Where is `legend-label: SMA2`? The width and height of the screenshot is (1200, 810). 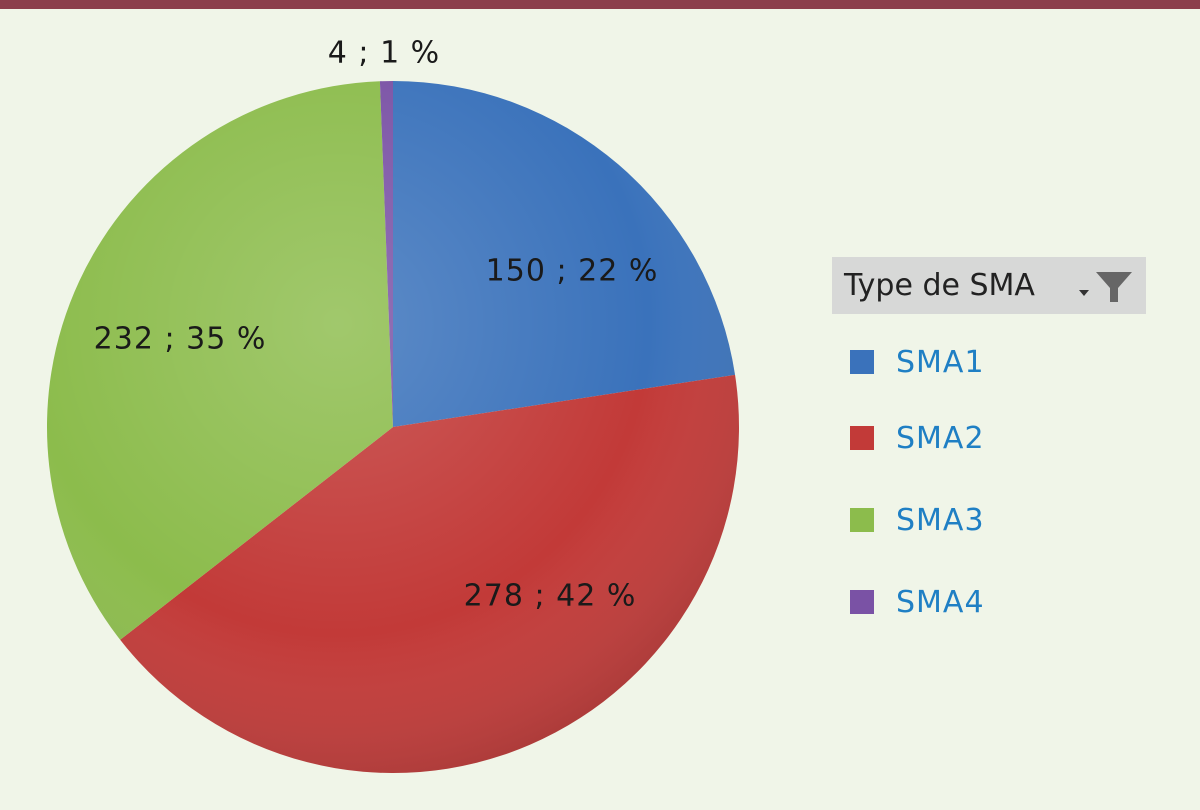
legend-label: SMA2 is located at coordinates (940, 438).